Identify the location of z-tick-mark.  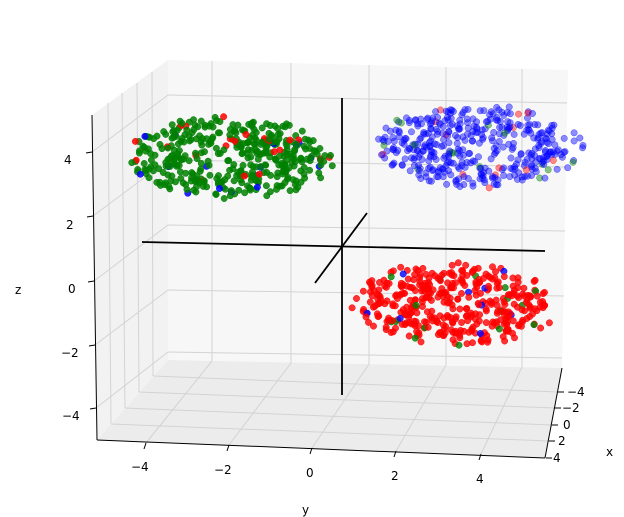
(92, 345).